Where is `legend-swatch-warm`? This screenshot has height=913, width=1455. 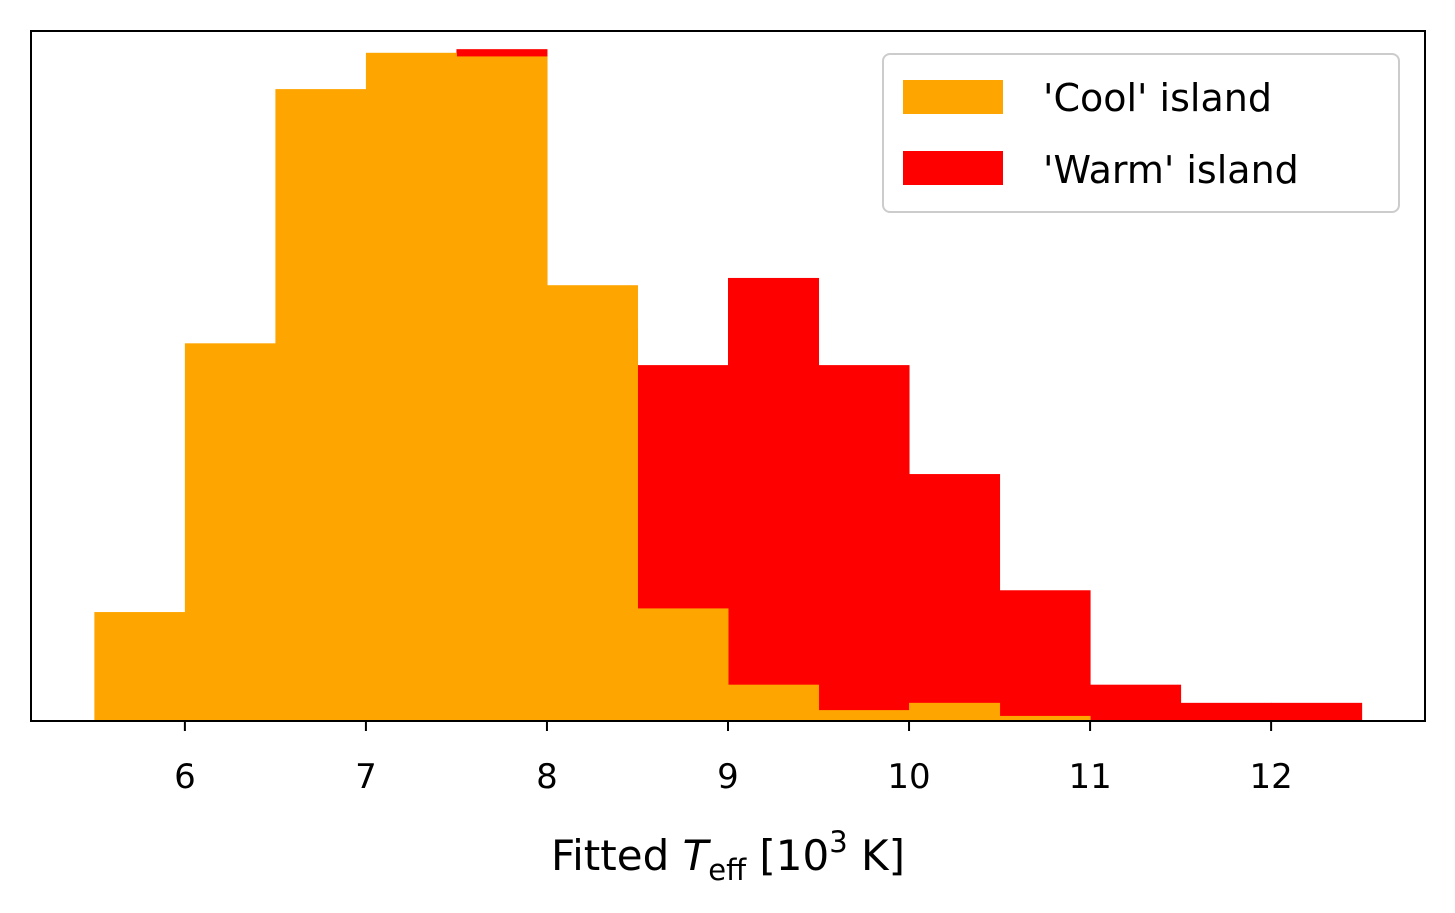 legend-swatch-warm is located at coordinates (953, 168).